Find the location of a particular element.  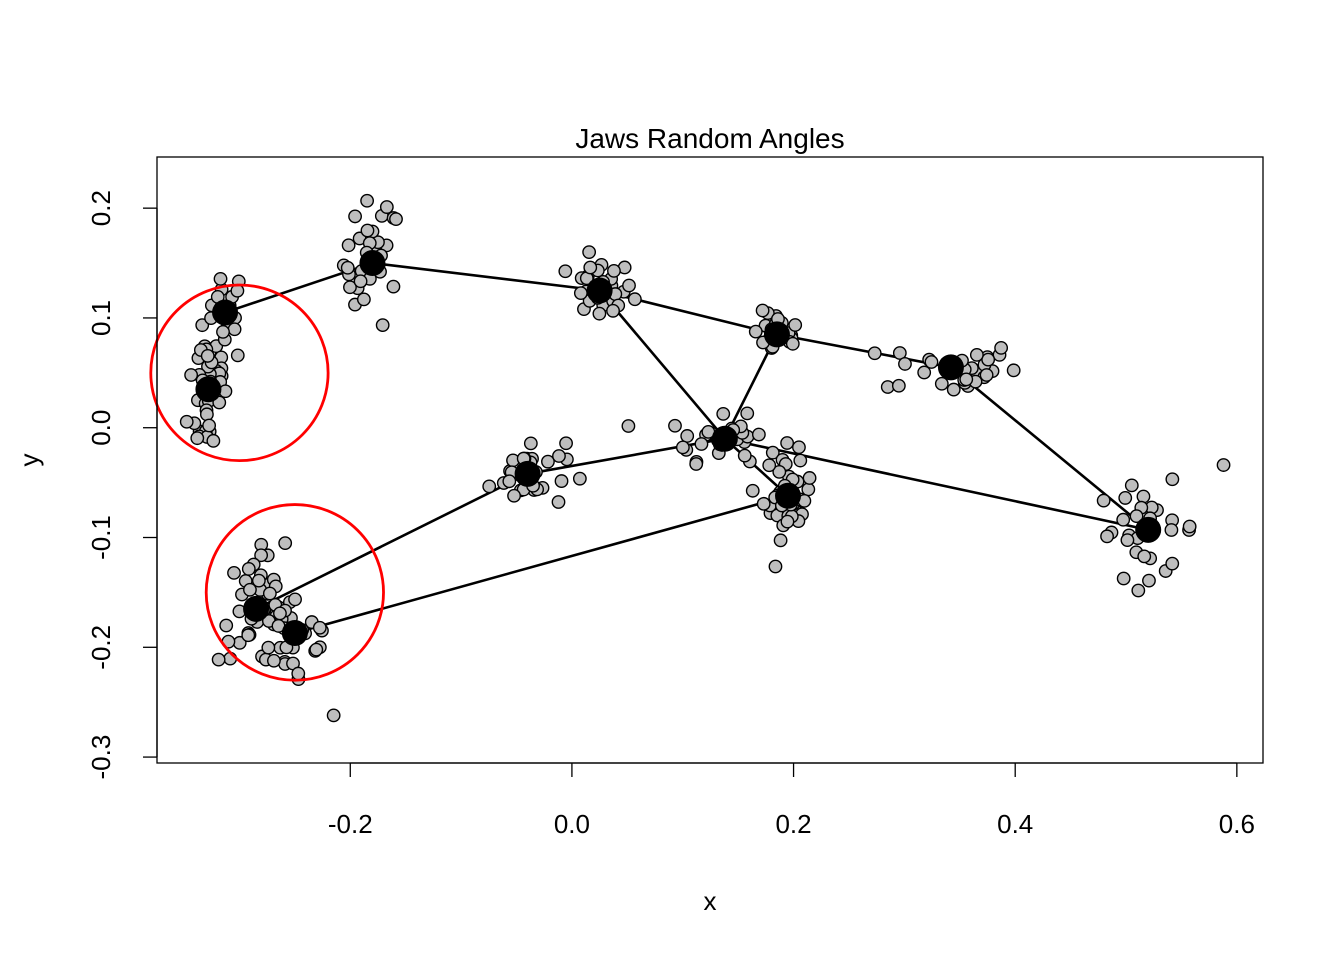

y-tick-label: -0.3 is located at coordinates (101, 757).